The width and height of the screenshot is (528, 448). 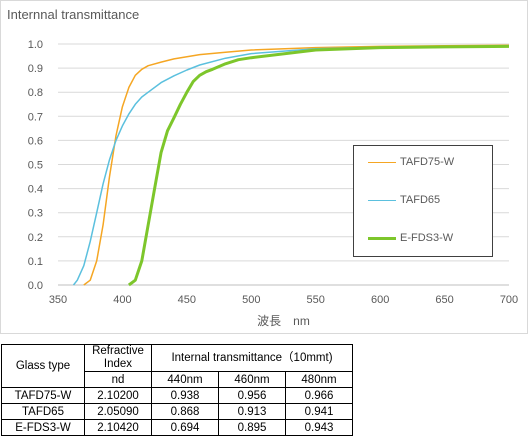 I want to click on cell-glass: TAFD65, so click(x=43, y=411).